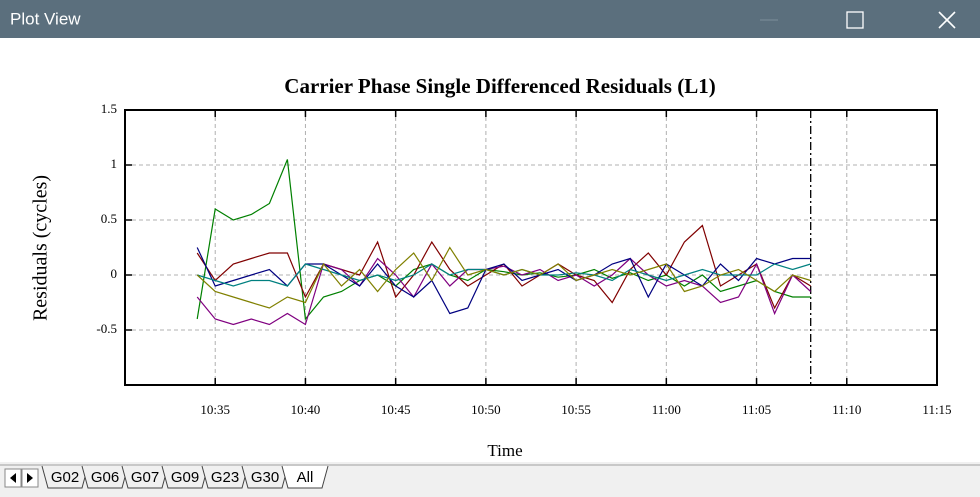  I want to click on x-tick-label: 11:00, so click(666, 409).